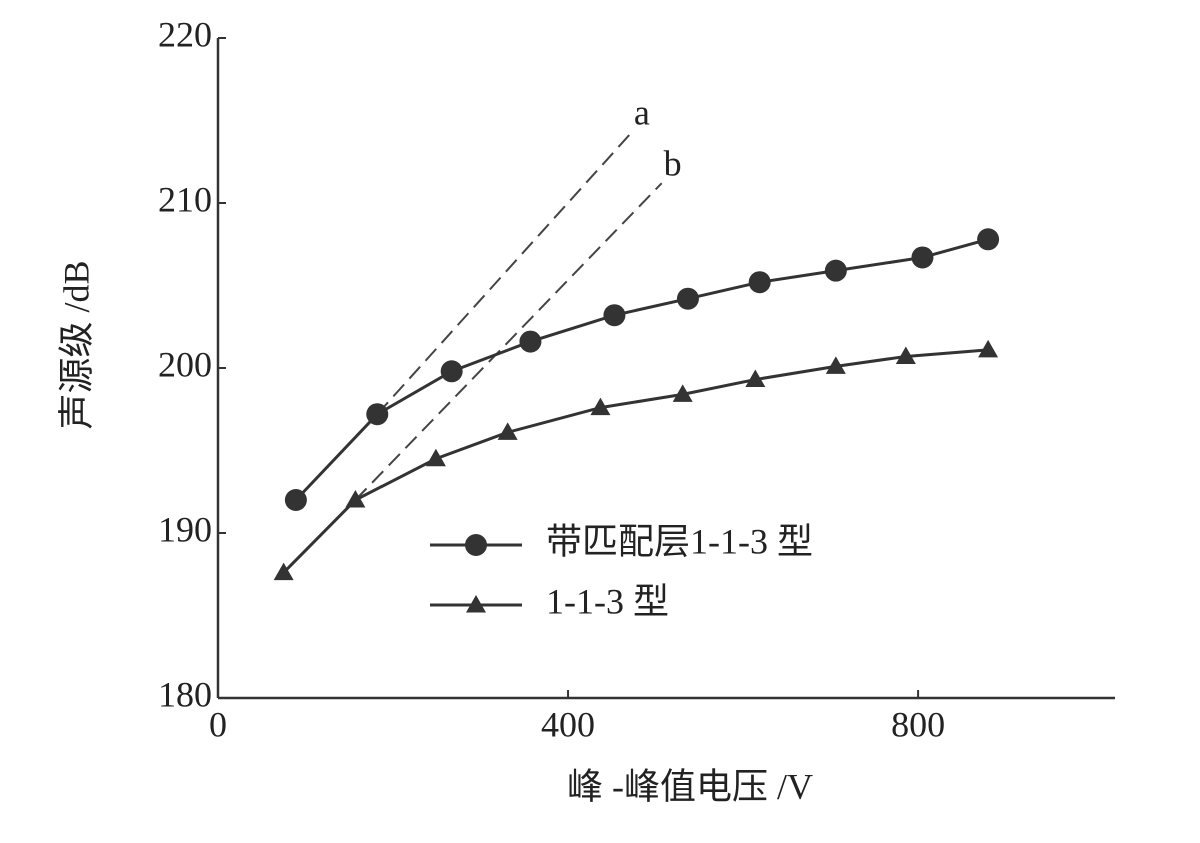 The width and height of the screenshot is (1200, 843). I want to click on y-tick-label: 220, so click(185, 34).